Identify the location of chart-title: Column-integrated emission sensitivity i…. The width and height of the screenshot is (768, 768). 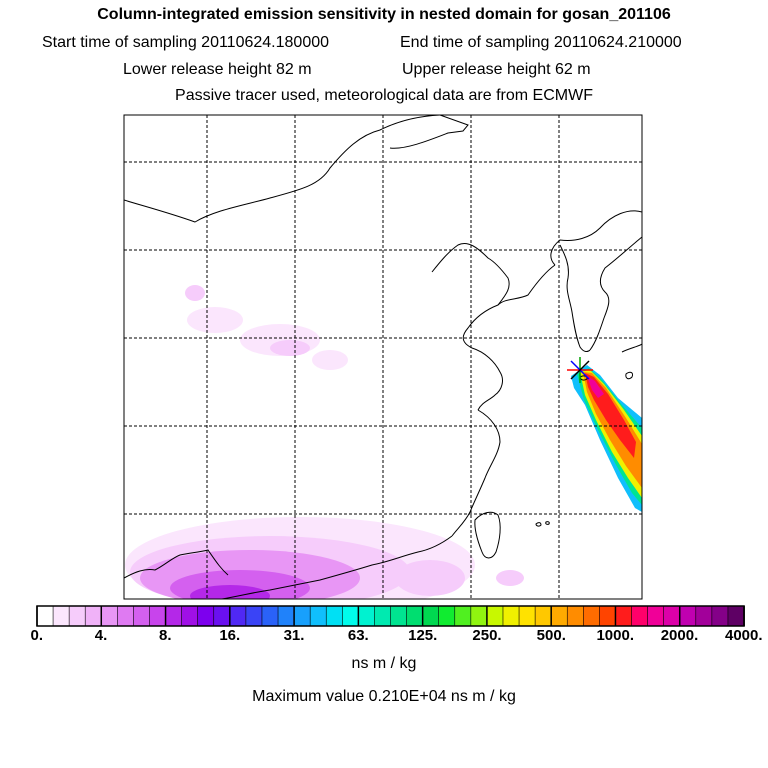
(384, 14).